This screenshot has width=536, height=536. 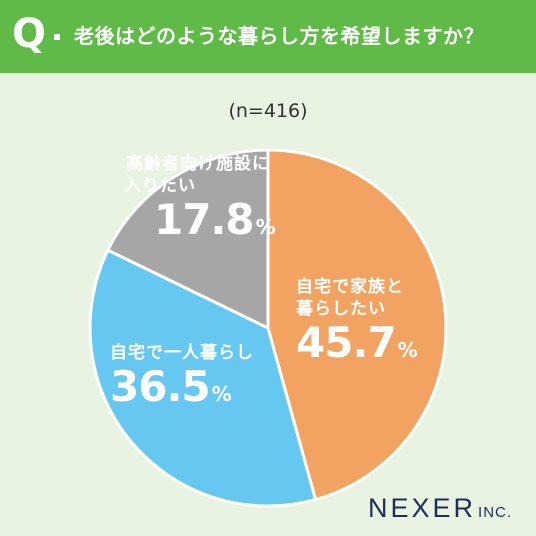 What do you see at coordinates (495, 512) in the screenshot?
I see `logo-suffix: INC.` at bounding box center [495, 512].